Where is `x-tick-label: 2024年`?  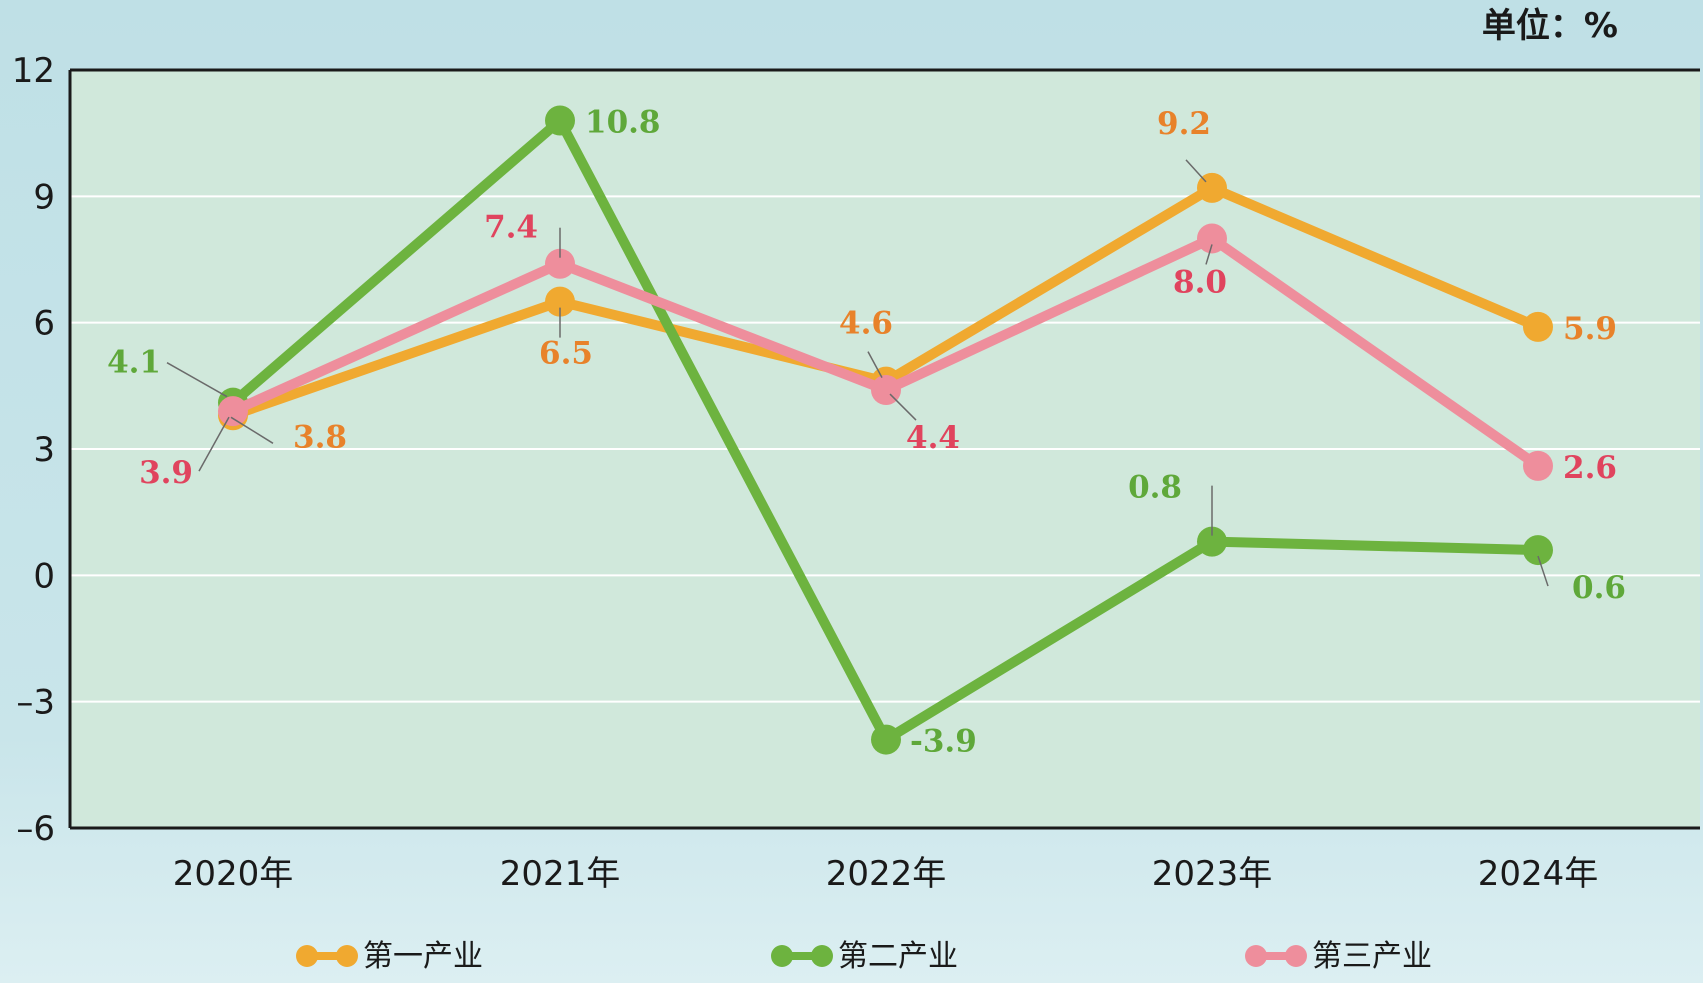 x-tick-label: 2024年 is located at coordinates (1538, 874).